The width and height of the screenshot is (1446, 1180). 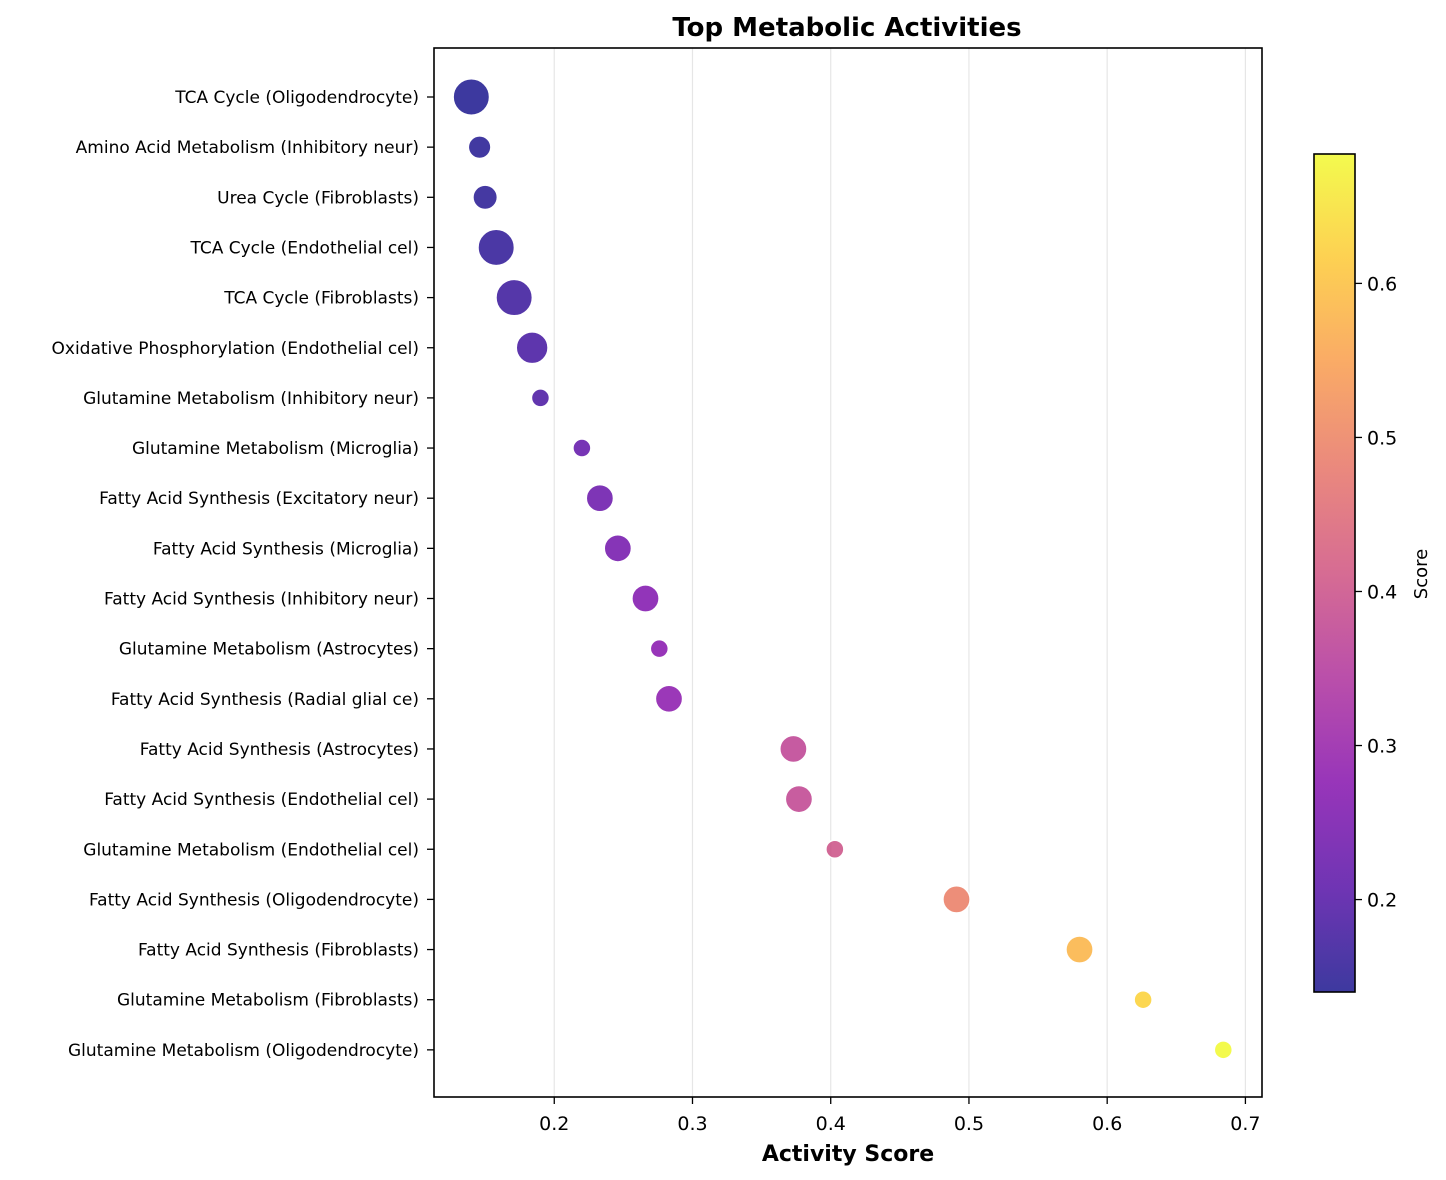 What do you see at coordinates (1382, 592) in the screenshot?
I see `colorbar-tick-label: 0.4` at bounding box center [1382, 592].